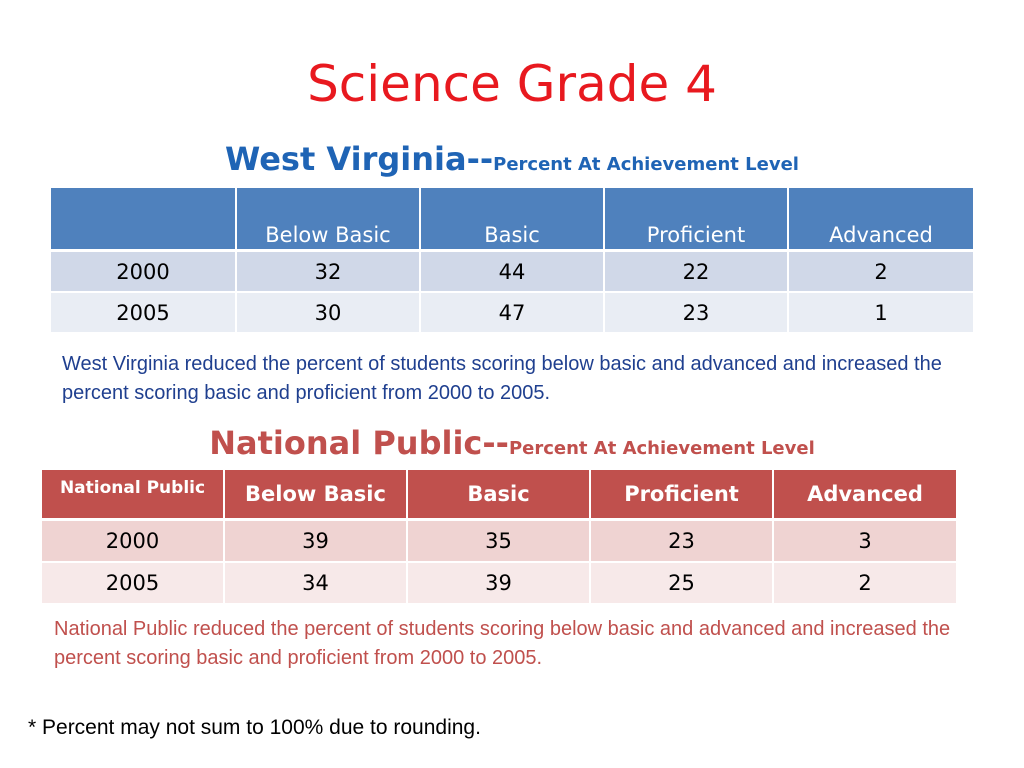 The width and height of the screenshot is (1024, 768). Describe the element at coordinates (328, 271) in the screenshot. I see `below-basic-cell: 32` at that location.